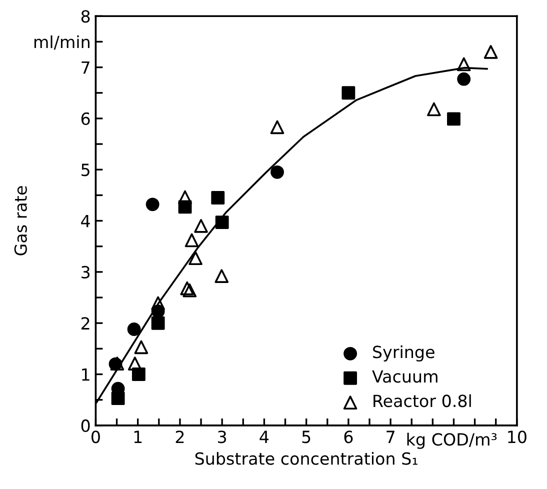 This screenshot has width=547, height=489. What do you see at coordinates (62, 42) in the screenshot?
I see `y-tick-label: ml/min` at bounding box center [62, 42].